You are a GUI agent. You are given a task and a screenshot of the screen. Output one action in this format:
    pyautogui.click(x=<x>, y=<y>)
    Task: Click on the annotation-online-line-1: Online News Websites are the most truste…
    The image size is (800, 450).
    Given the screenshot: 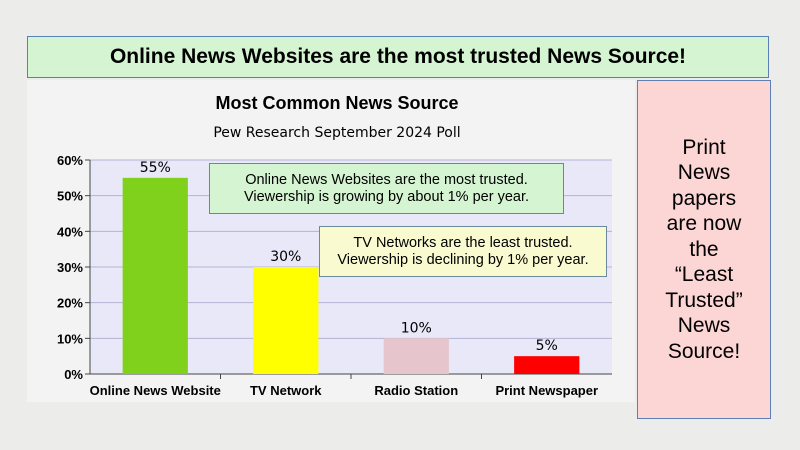 What is the action you would take?
    pyautogui.click(x=386, y=180)
    